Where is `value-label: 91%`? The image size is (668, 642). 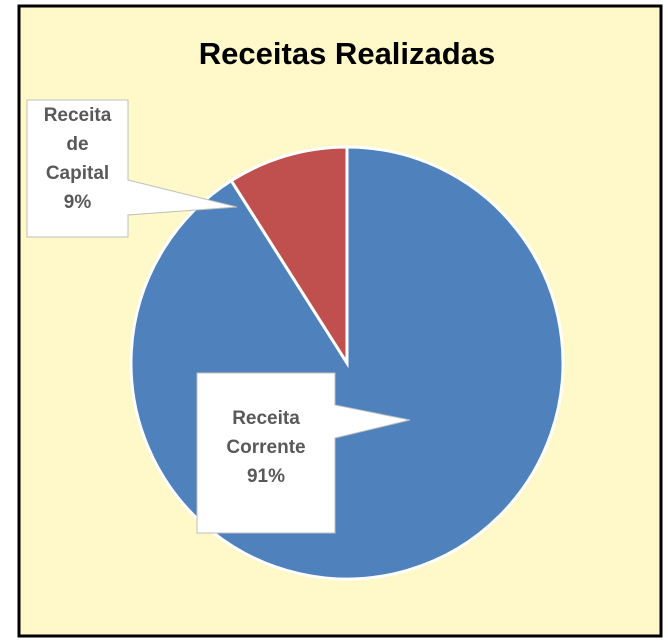 value-label: 91% is located at coordinates (266, 476).